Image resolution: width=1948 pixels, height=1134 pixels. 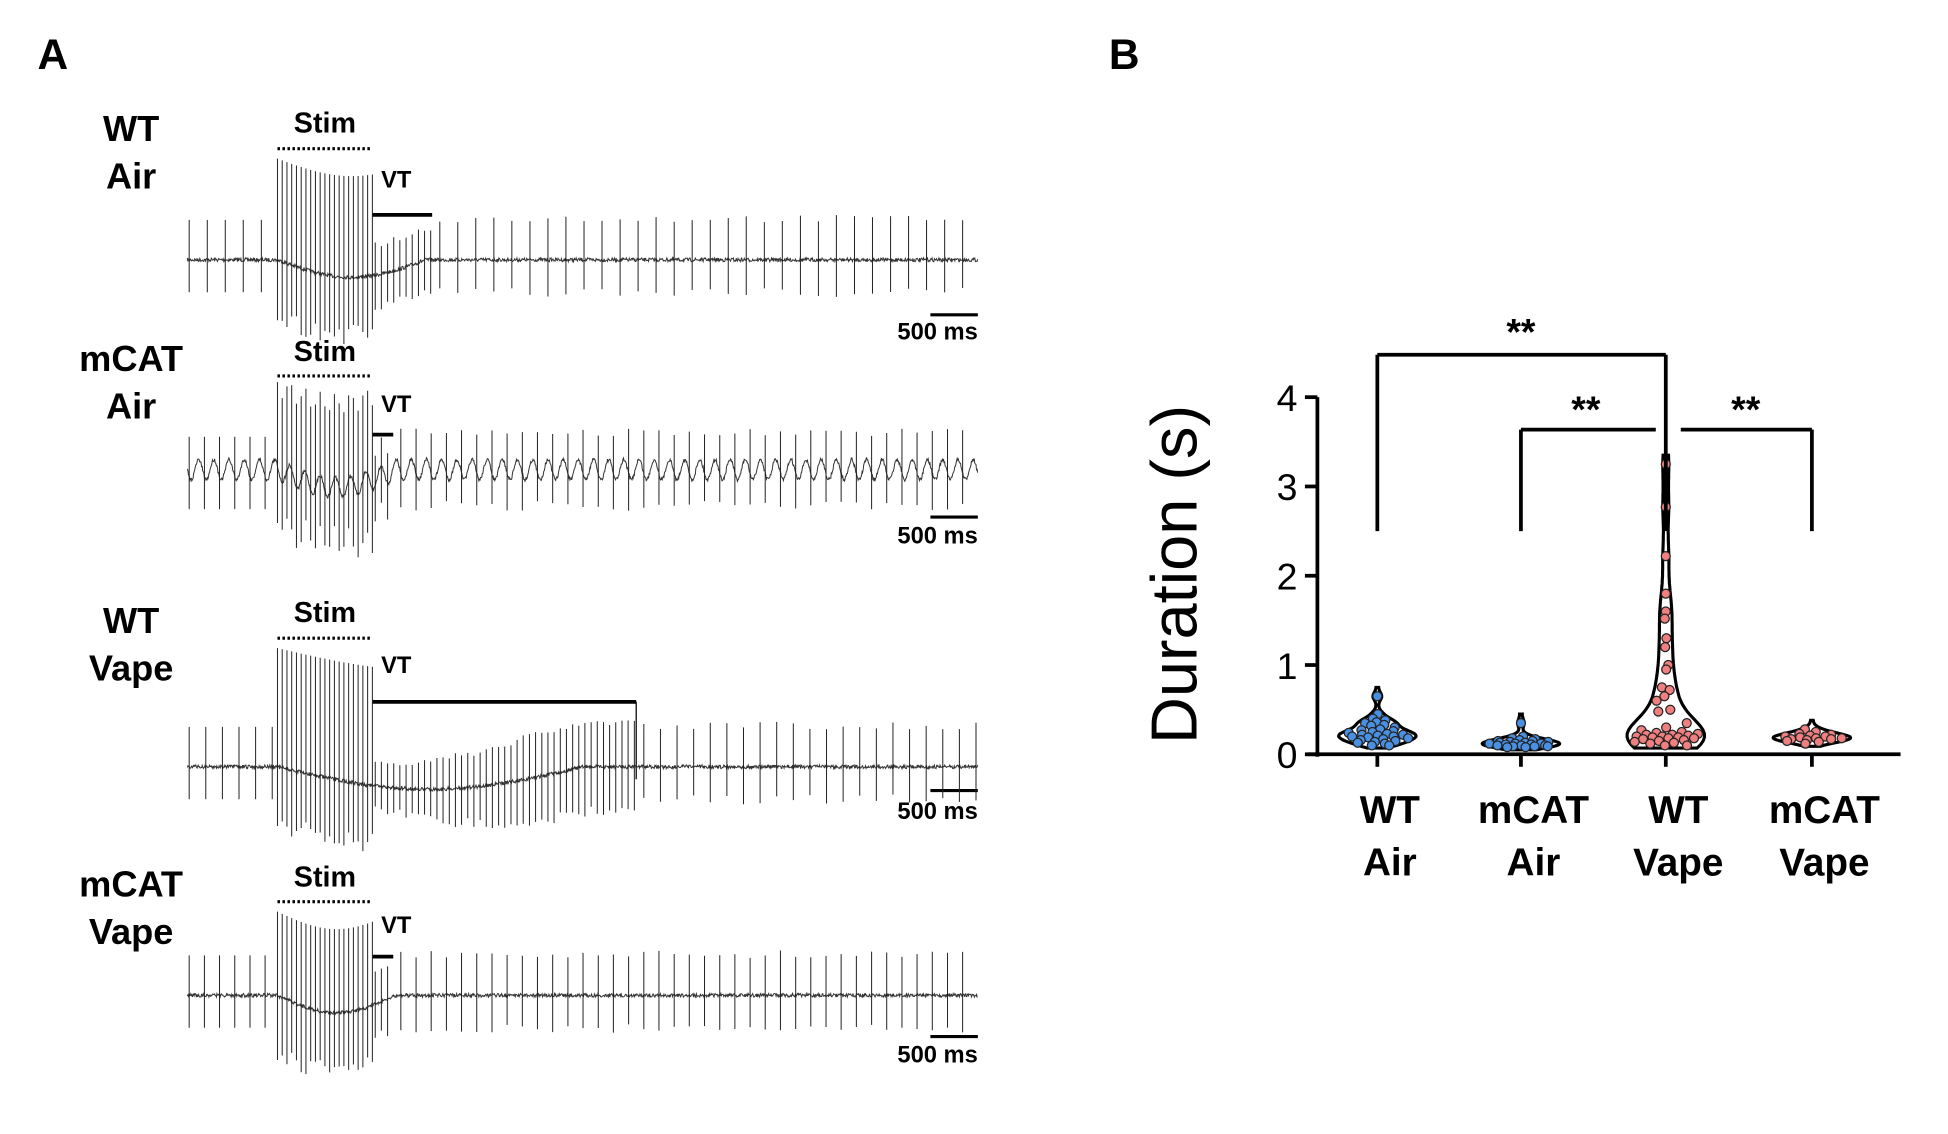 I want to click on y-axis-label: Duration (s), so click(x=1173, y=574).